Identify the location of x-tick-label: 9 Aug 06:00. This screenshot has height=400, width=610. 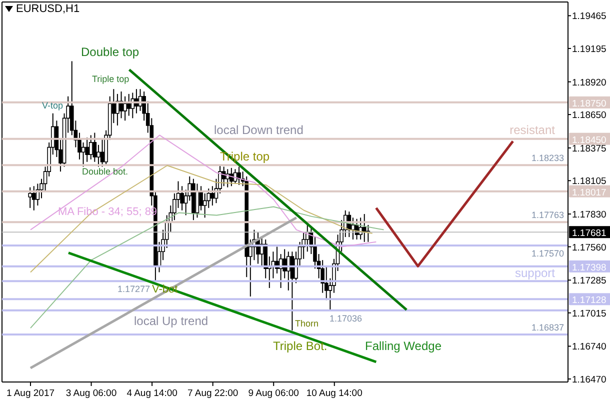
(273, 393).